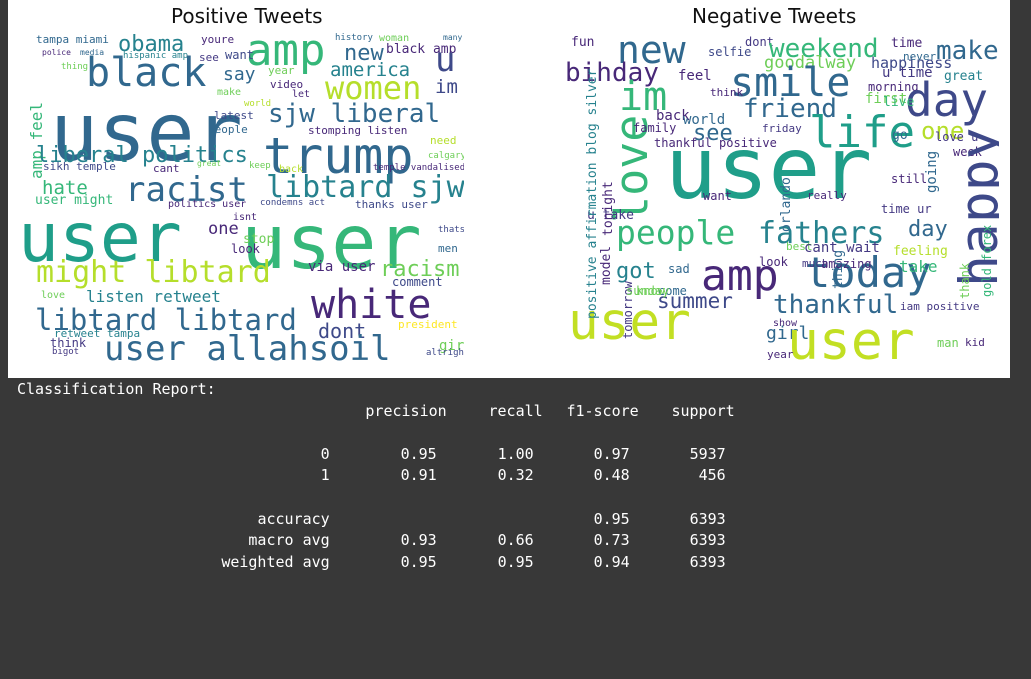  Describe the element at coordinates (790, 109) in the screenshot. I see `negative-word: friend` at that location.